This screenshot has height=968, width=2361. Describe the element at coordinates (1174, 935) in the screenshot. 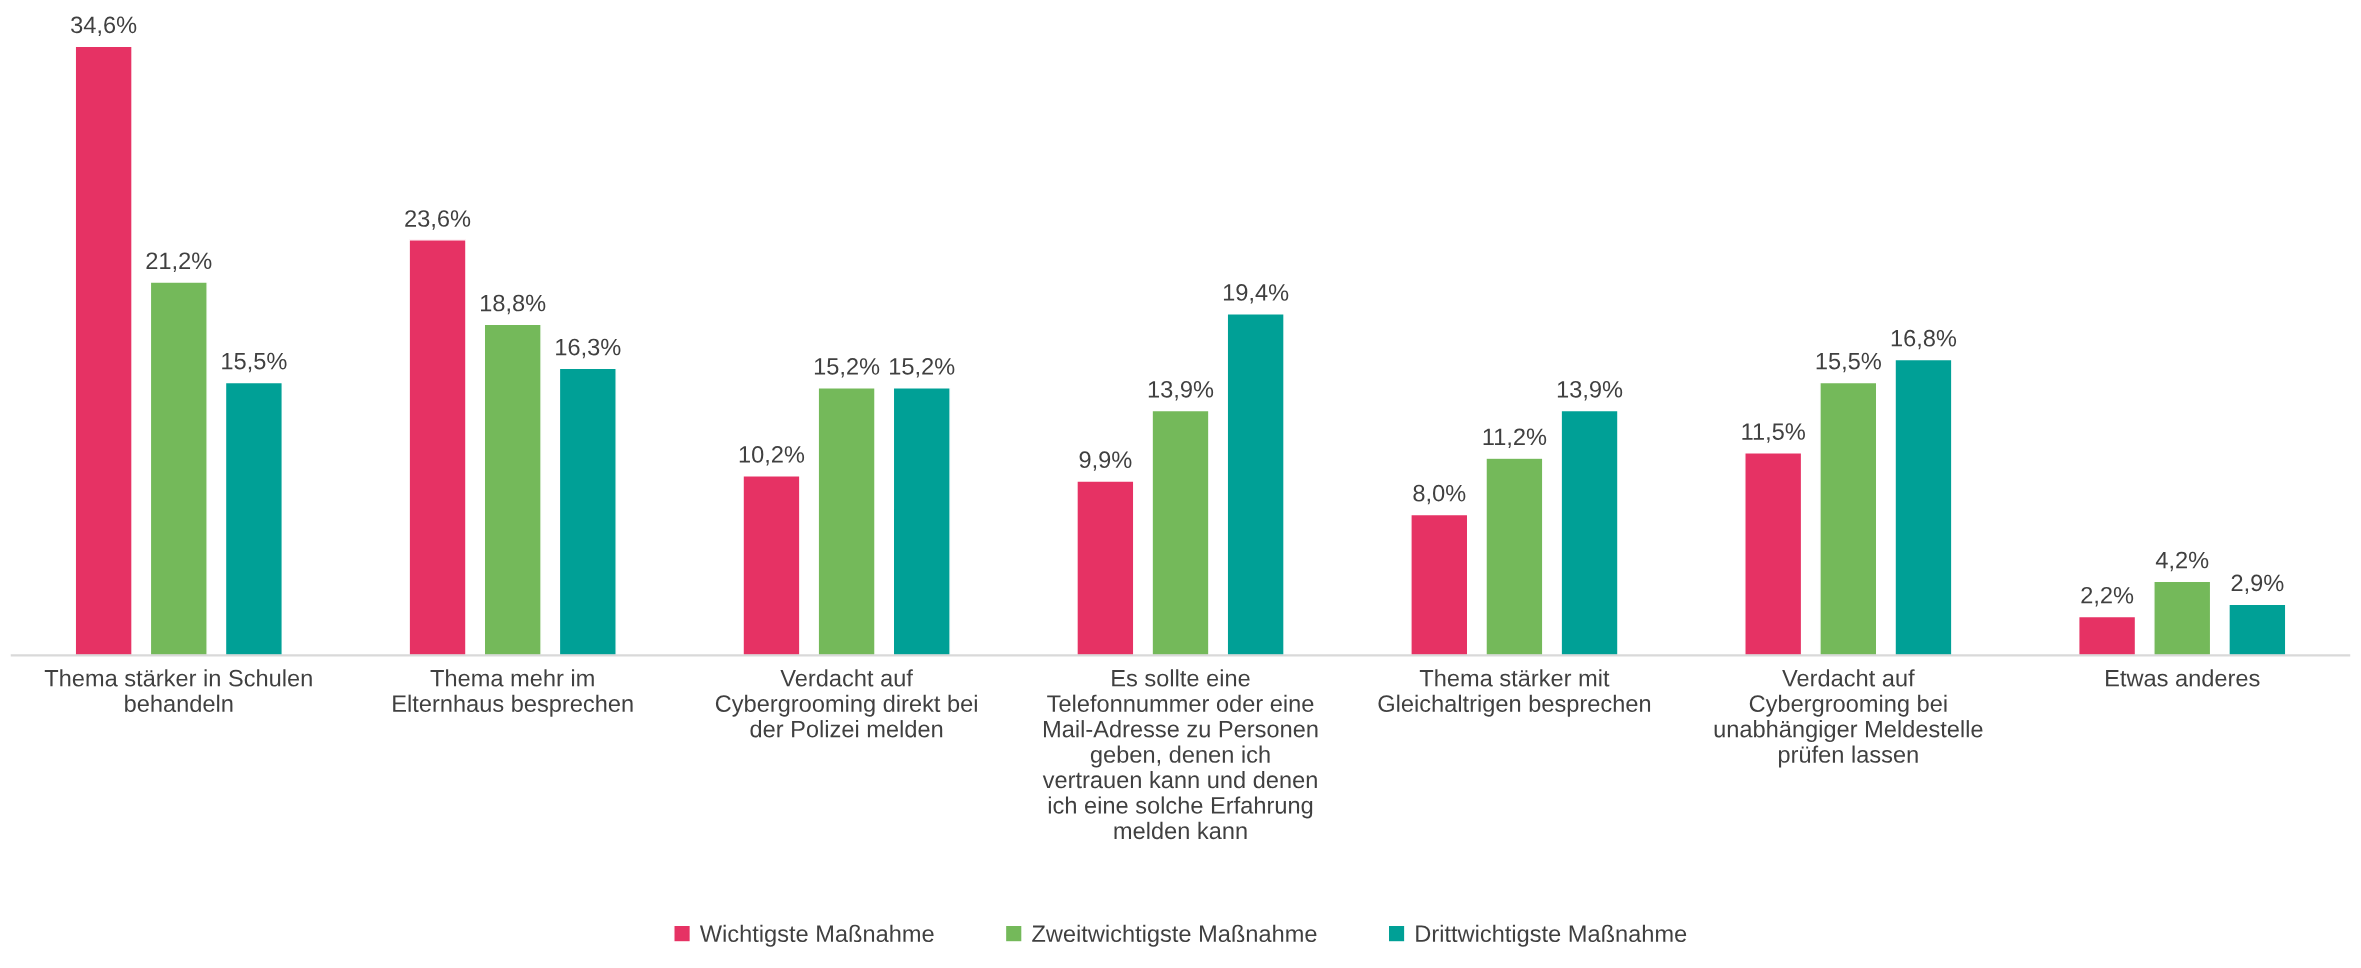

I see `legend-label: Zweitwichtigste Maßnahme` at that location.